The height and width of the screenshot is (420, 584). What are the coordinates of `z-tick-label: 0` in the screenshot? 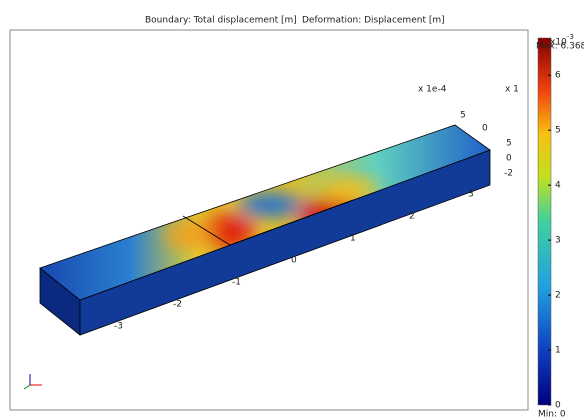 It's located at (509, 159).